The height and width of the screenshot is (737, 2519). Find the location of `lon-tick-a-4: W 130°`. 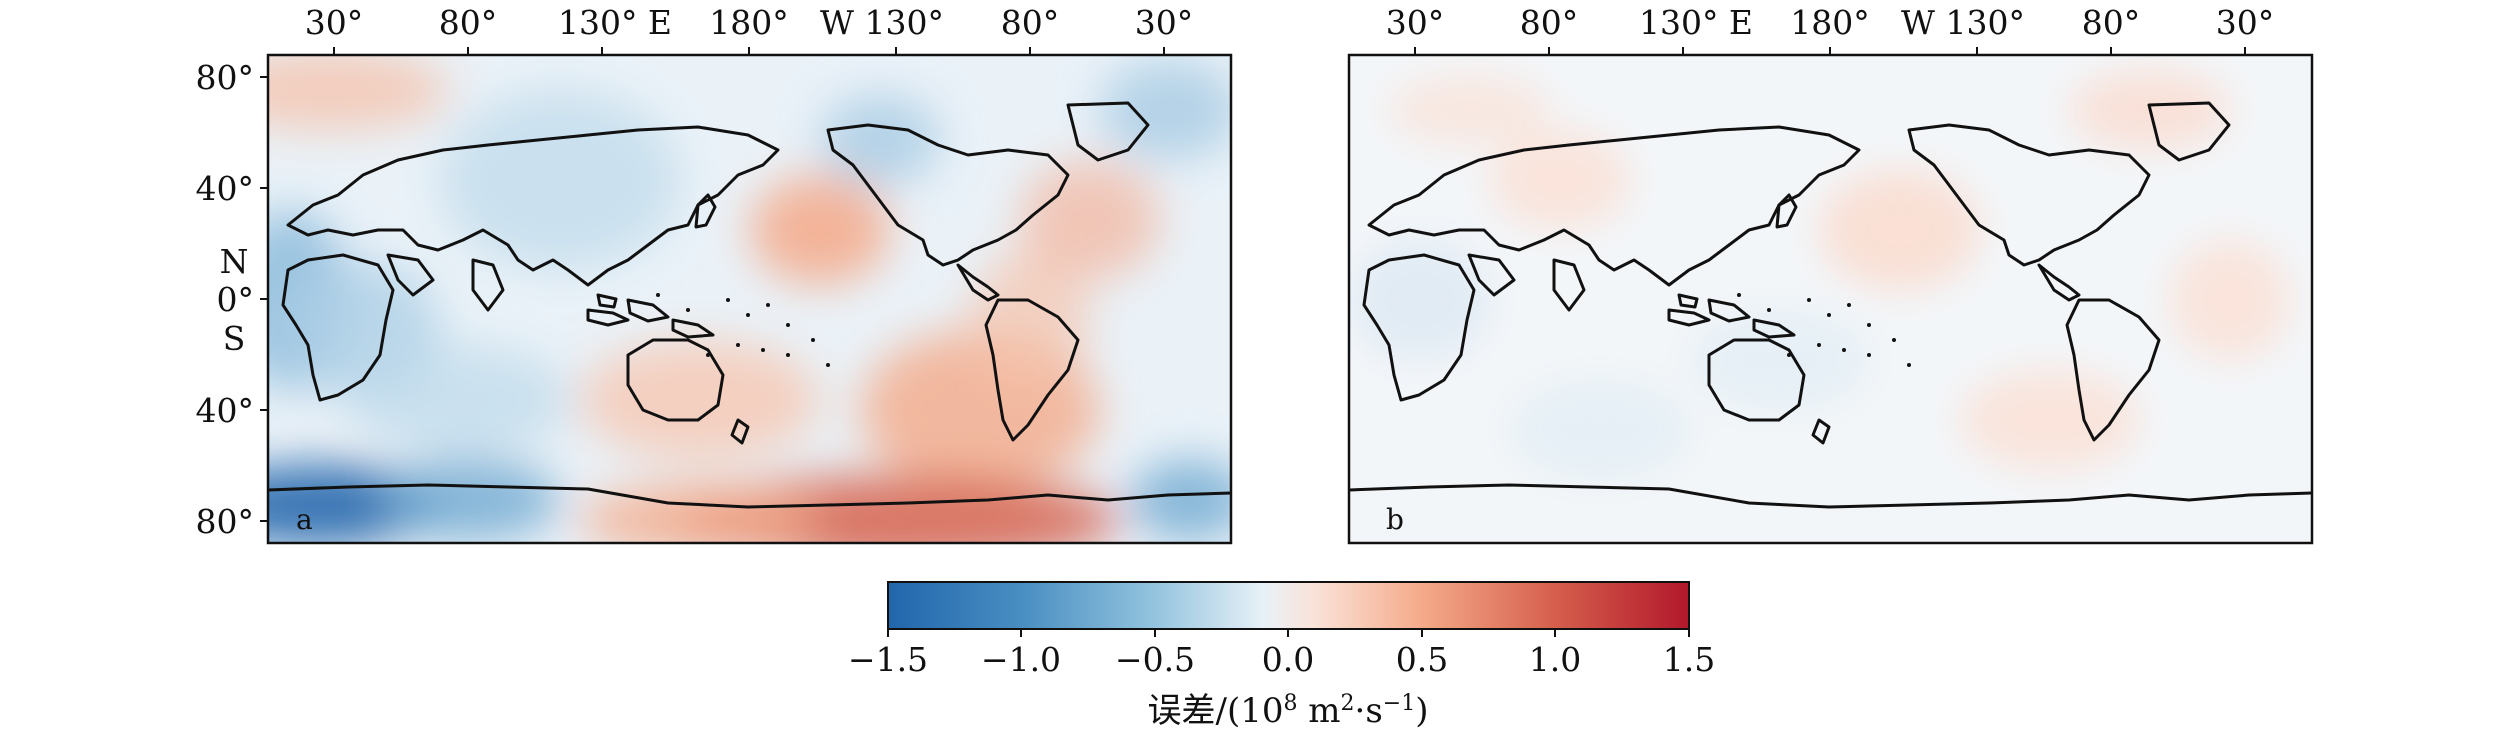

lon-tick-a-4: W 130° is located at coordinates (882, 22).